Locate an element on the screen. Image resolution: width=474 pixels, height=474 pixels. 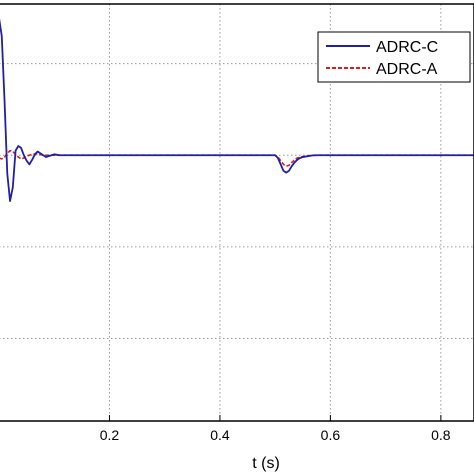
legend: ADRC-C ADRC-A is located at coordinates (394, 57).